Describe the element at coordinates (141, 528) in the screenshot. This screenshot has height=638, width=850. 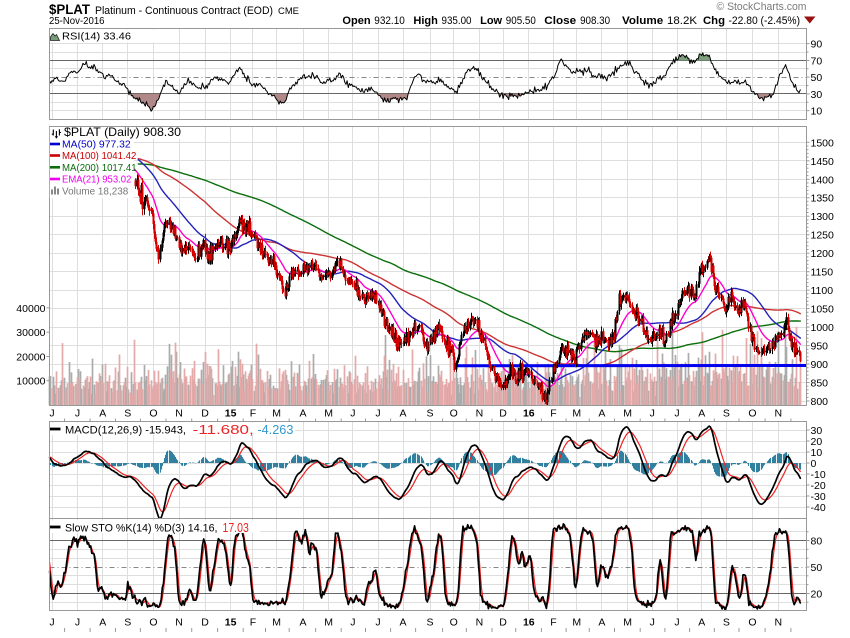
I see `svg-text: Slow STO %K(14) %D(3) 14.16,` at that location.